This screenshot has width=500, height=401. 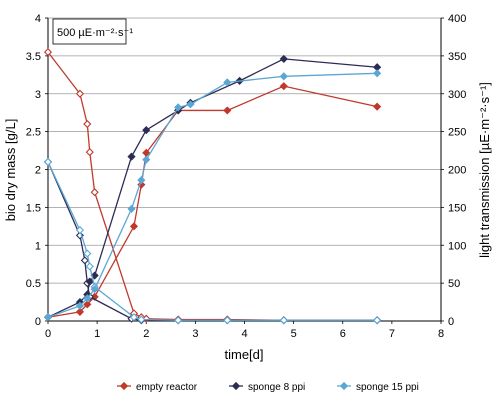 What do you see at coordinates (33, 133) in the screenshot?
I see `left-y-tick-label: 2.5` at bounding box center [33, 133].